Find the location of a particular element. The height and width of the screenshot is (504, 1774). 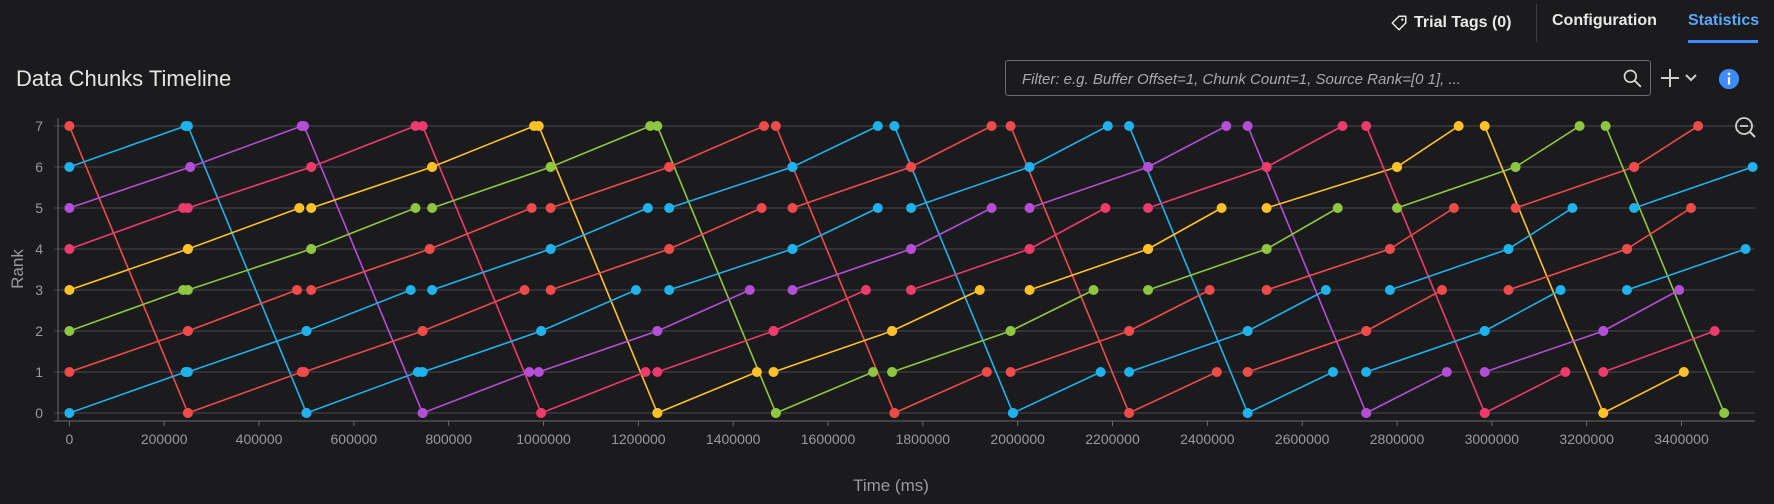

tab-statistics: Statistics is located at coordinates (1724, 20).